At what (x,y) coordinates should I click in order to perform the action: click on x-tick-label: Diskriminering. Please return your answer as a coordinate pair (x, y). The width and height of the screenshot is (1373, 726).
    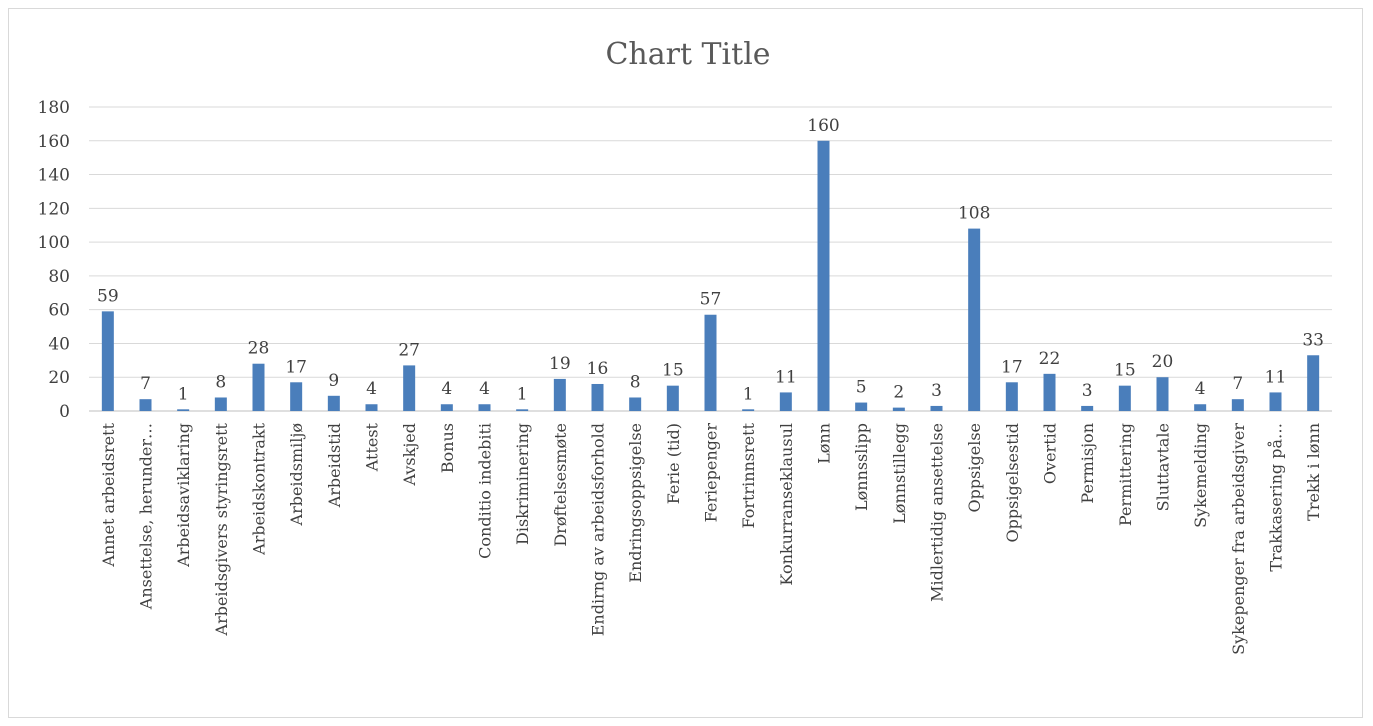
    Looking at the image, I should click on (522, 484).